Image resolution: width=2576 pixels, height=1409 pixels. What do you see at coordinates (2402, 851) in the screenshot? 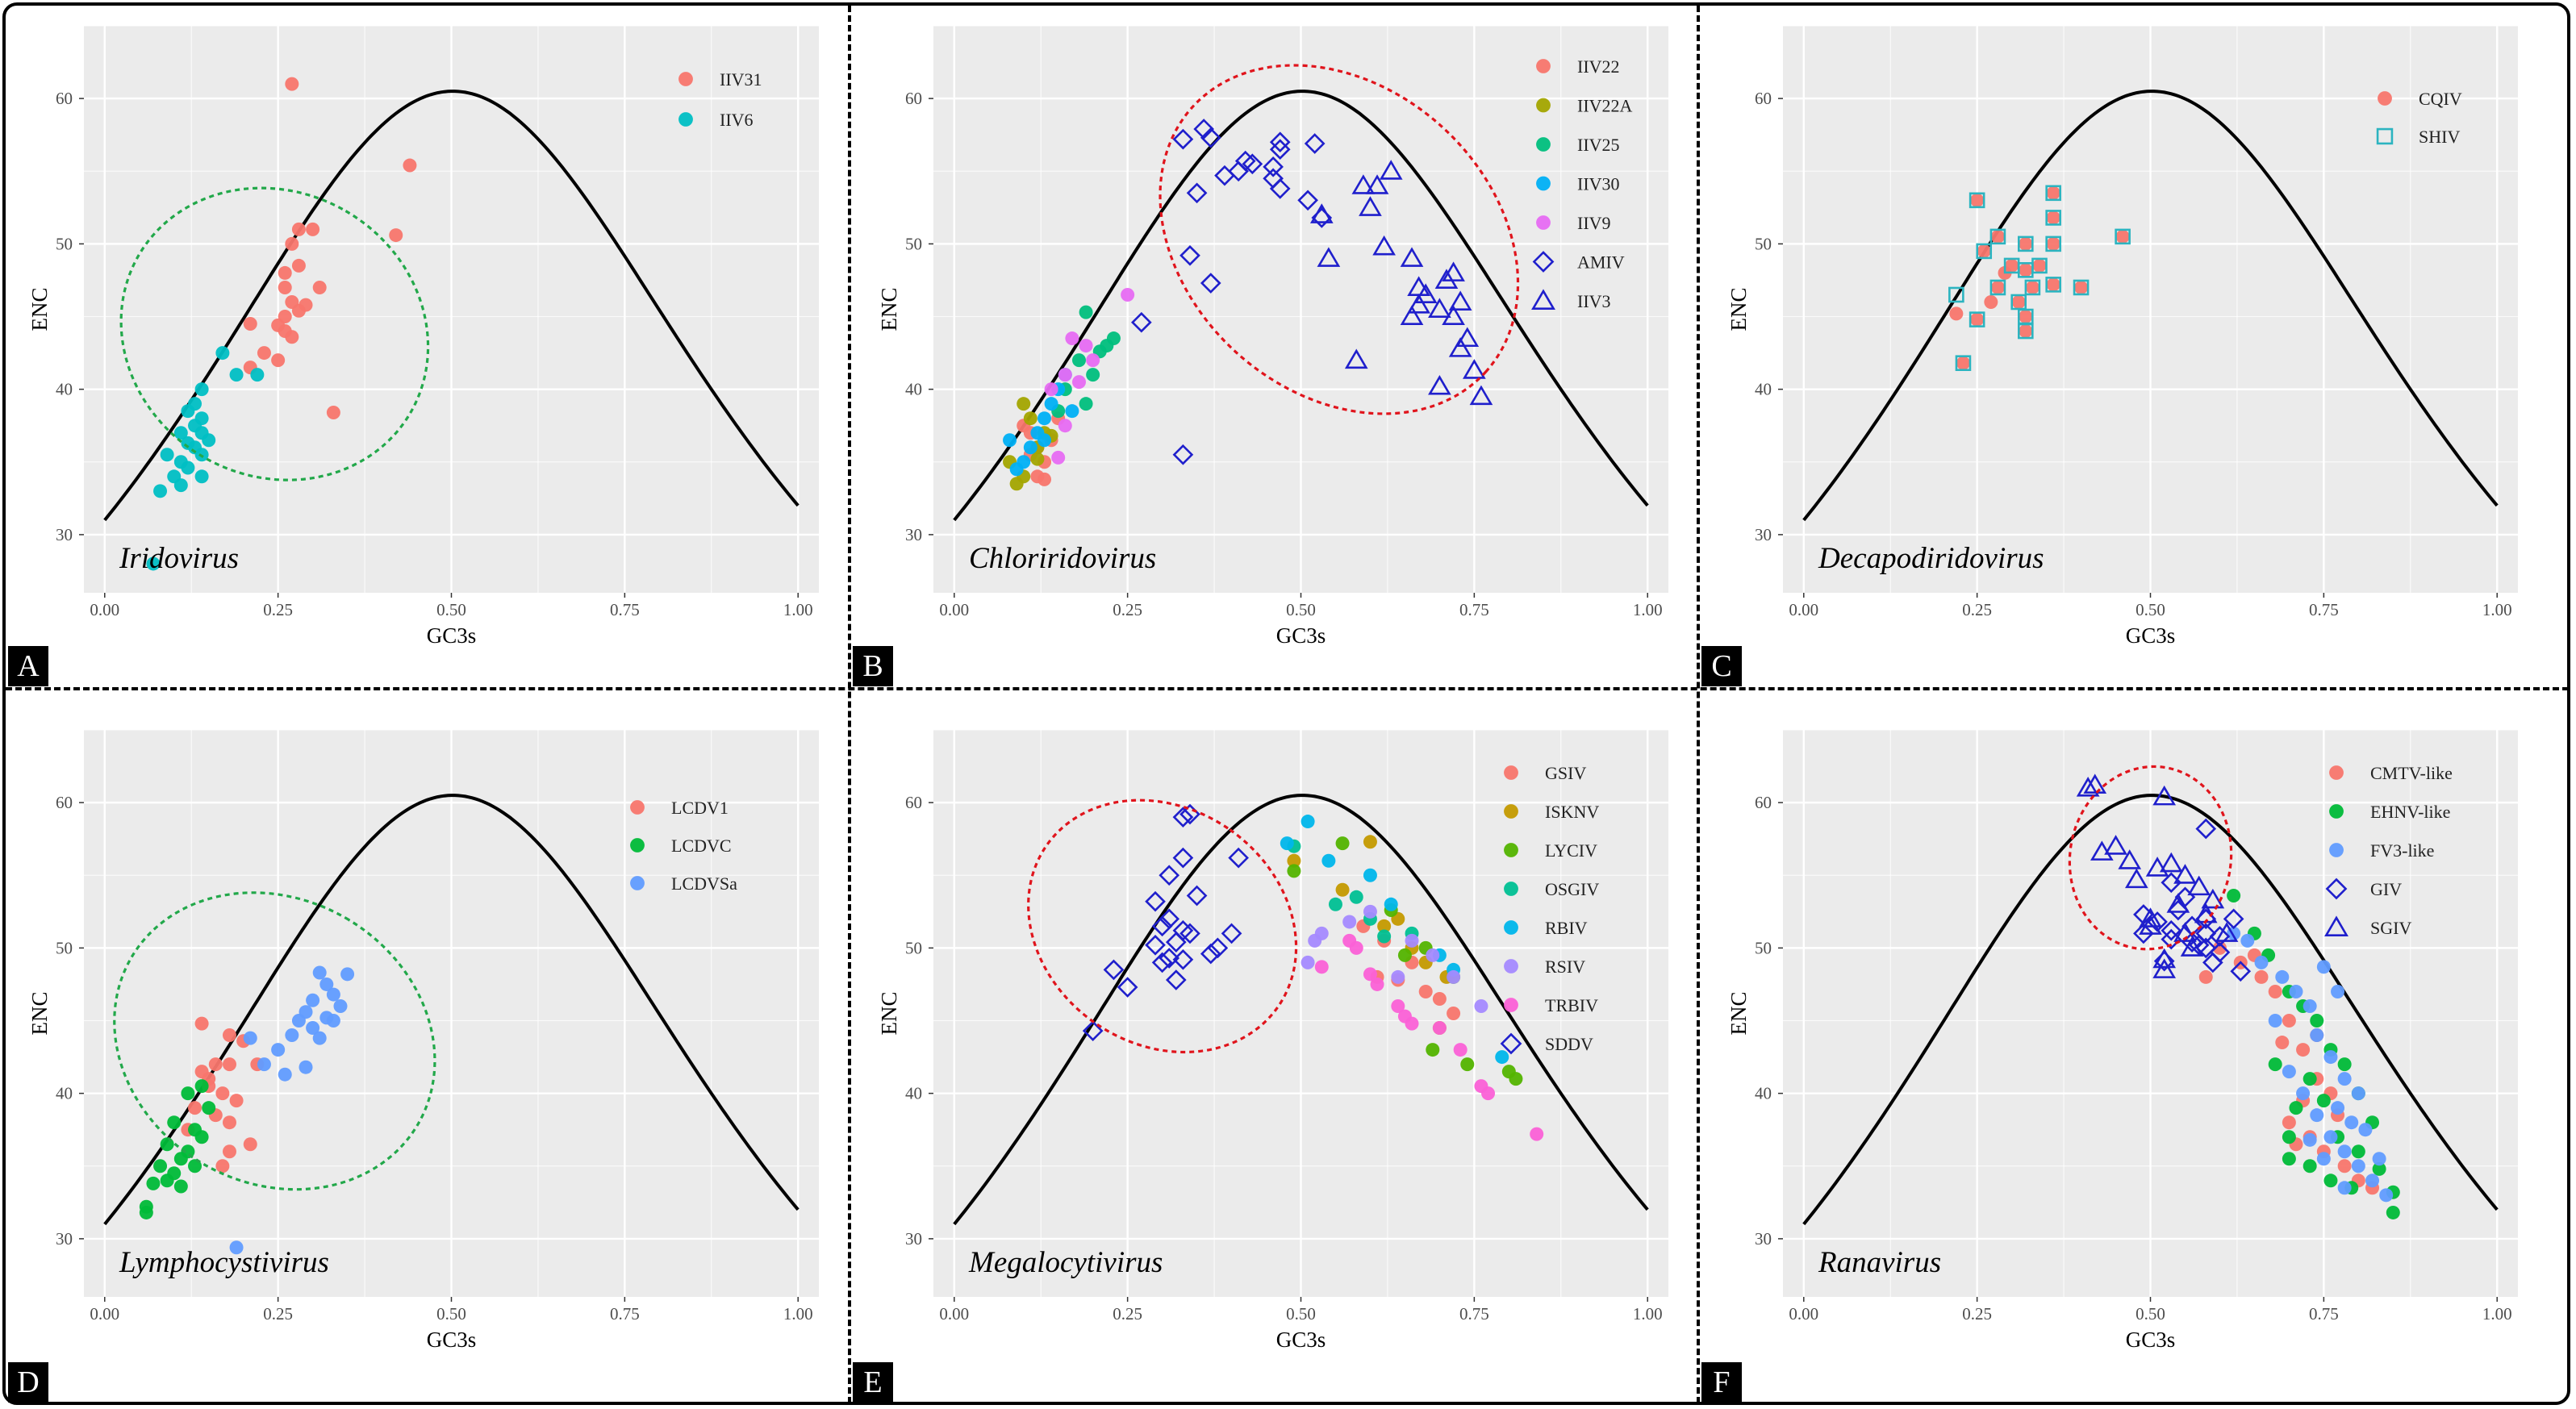
I see `legend-label: FV3-like` at bounding box center [2402, 851].